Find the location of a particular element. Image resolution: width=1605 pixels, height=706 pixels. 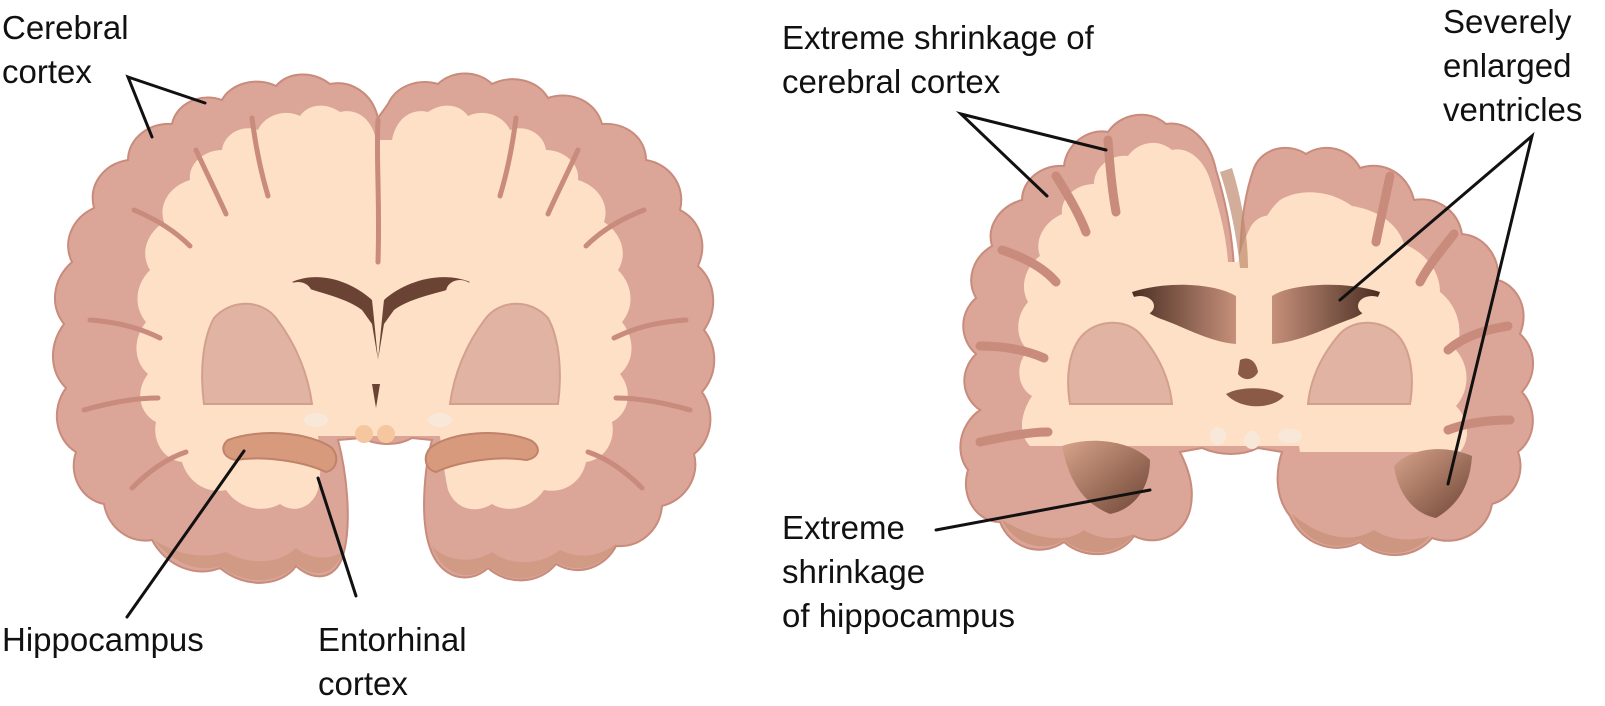

enlarged-left-ventricle is located at coordinates (1184, 314).